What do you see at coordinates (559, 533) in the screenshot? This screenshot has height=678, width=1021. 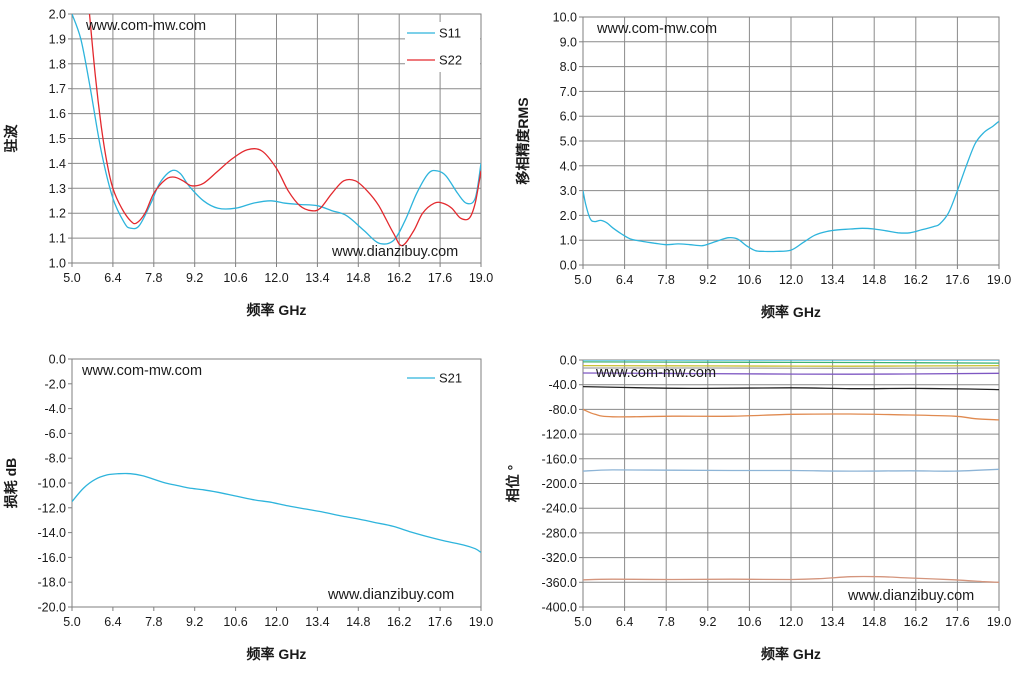 I see `y-tick-label: -280.0` at bounding box center [559, 533].